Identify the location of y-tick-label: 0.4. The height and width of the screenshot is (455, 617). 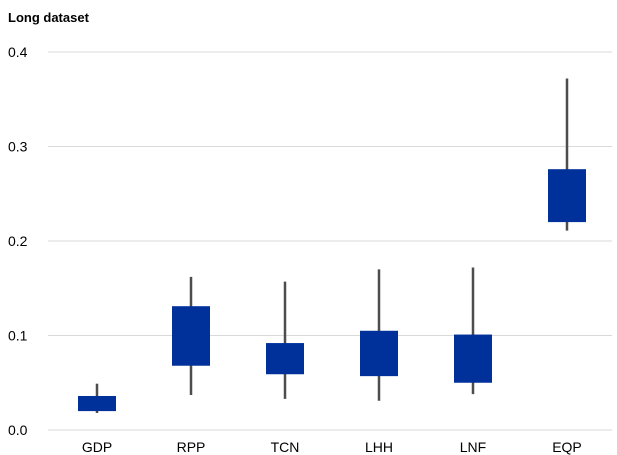
(18, 52).